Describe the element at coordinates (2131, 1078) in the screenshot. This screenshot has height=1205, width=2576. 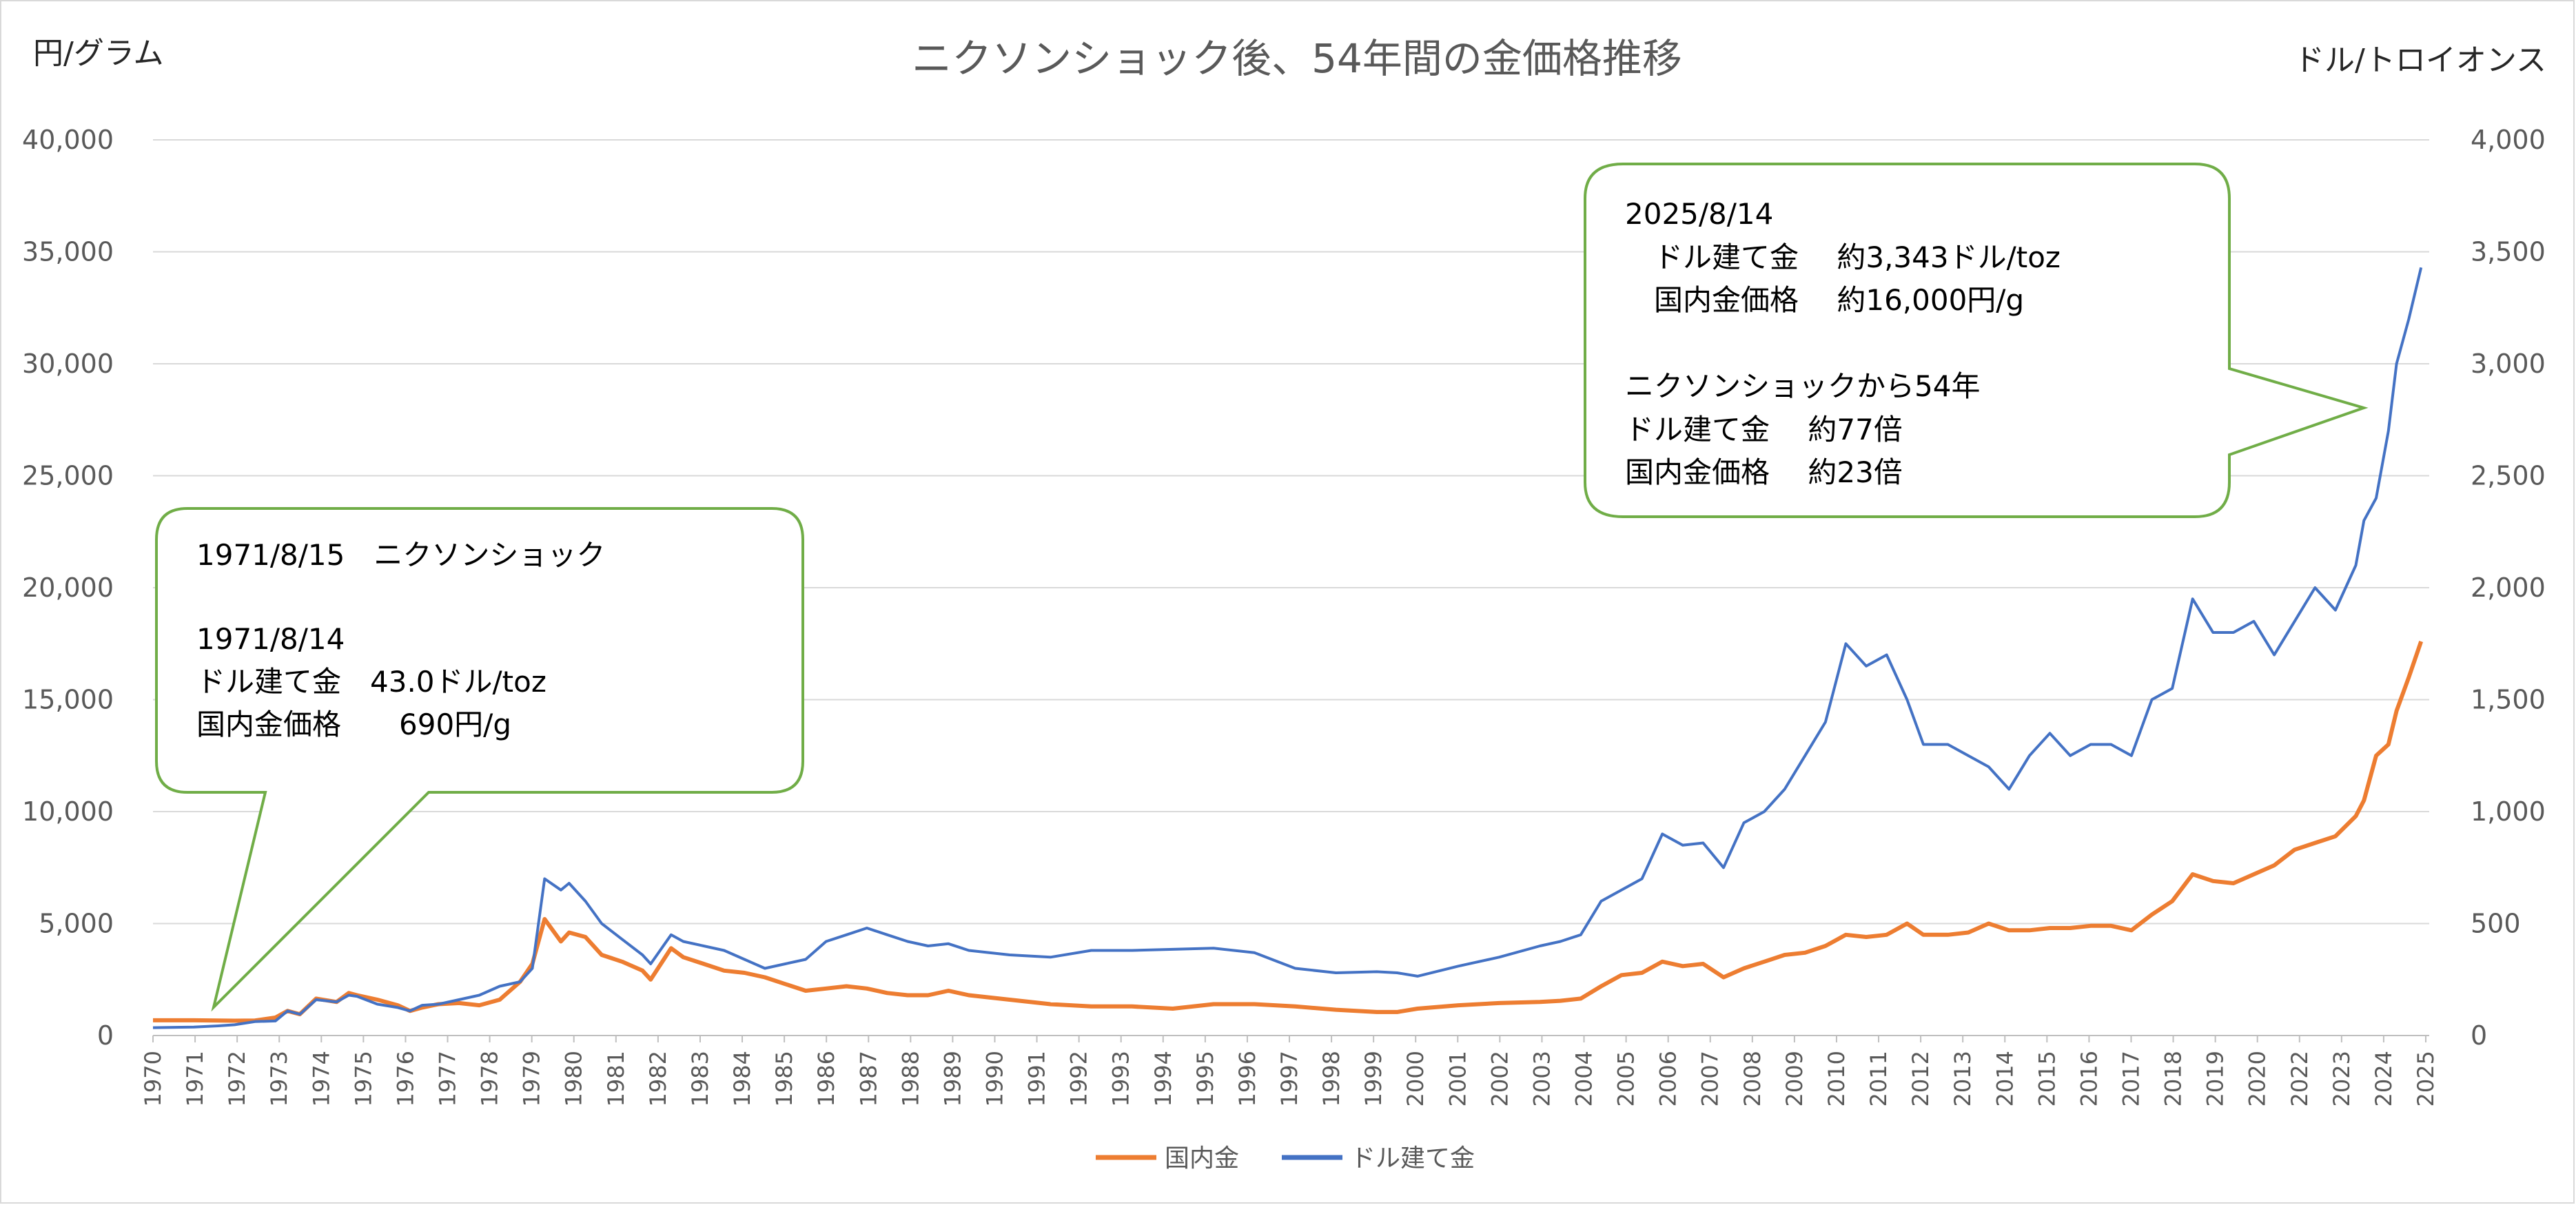
I see `x-tick-label: 2017` at that location.